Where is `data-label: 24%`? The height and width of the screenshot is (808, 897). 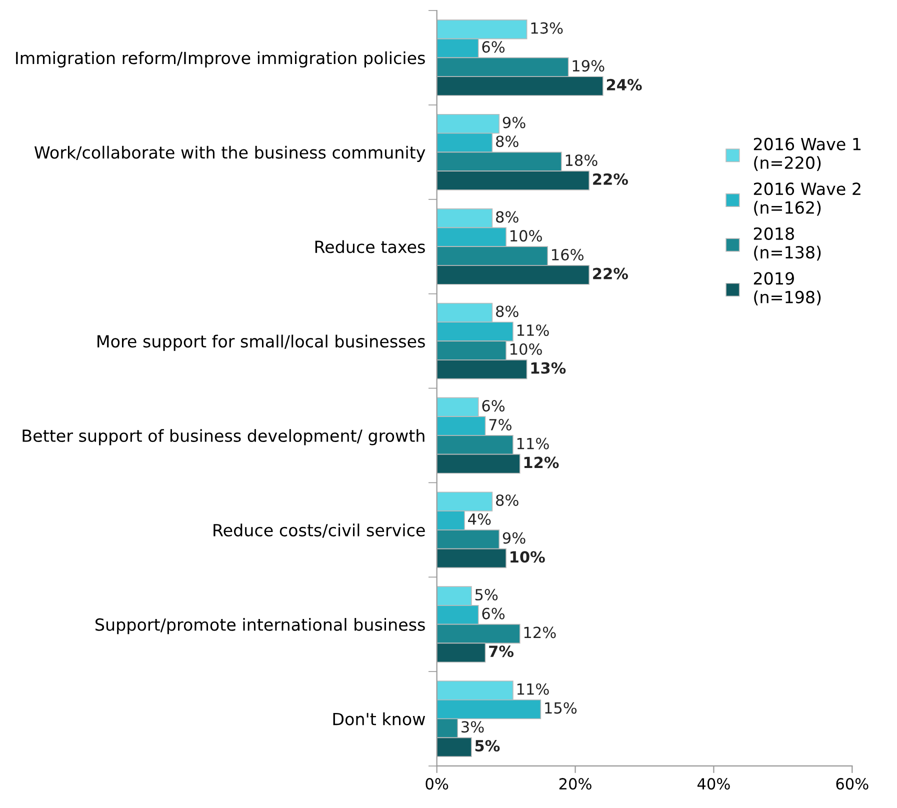 data-label: 24% is located at coordinates (624, 84).